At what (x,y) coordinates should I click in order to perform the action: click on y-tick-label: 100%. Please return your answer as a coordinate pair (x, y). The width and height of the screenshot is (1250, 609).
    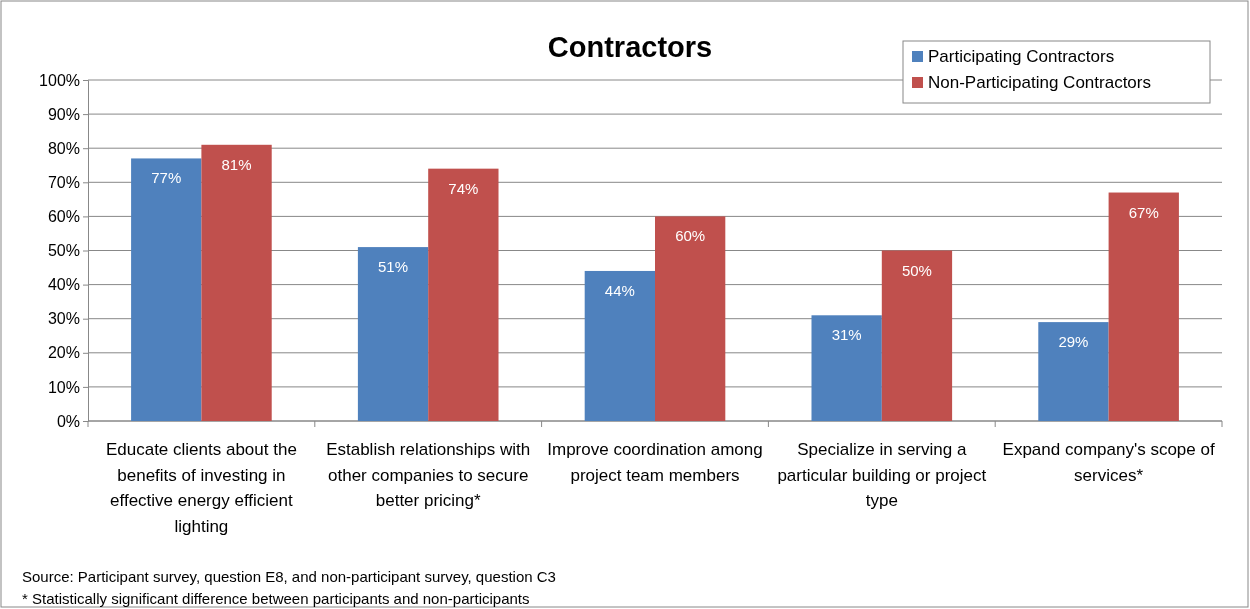
    Looking at the image, I should click on (59, 80).